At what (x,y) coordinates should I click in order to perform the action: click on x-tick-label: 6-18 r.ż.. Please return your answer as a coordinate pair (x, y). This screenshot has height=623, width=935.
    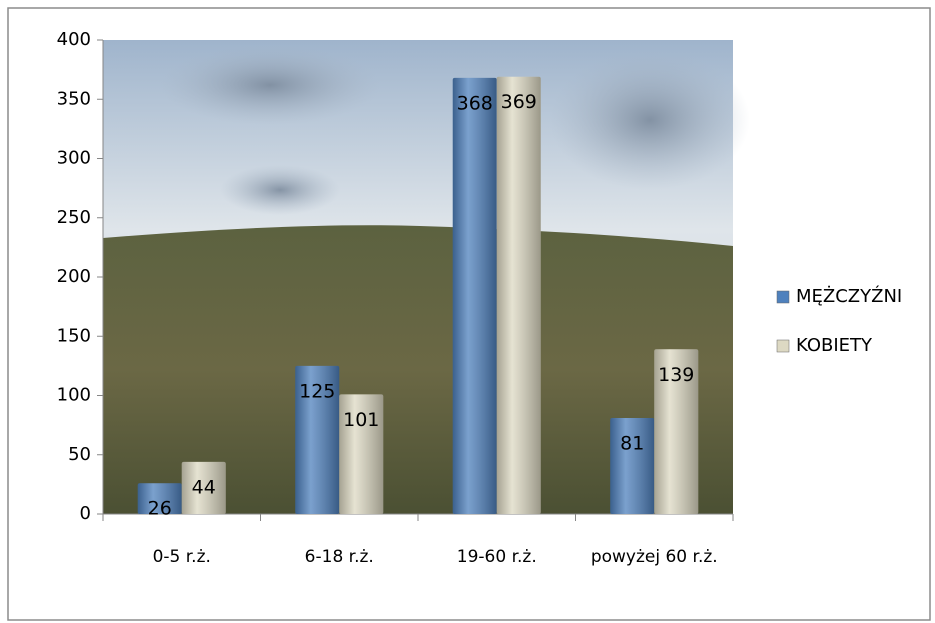
    Looking at the image, I should click on (339, 557).